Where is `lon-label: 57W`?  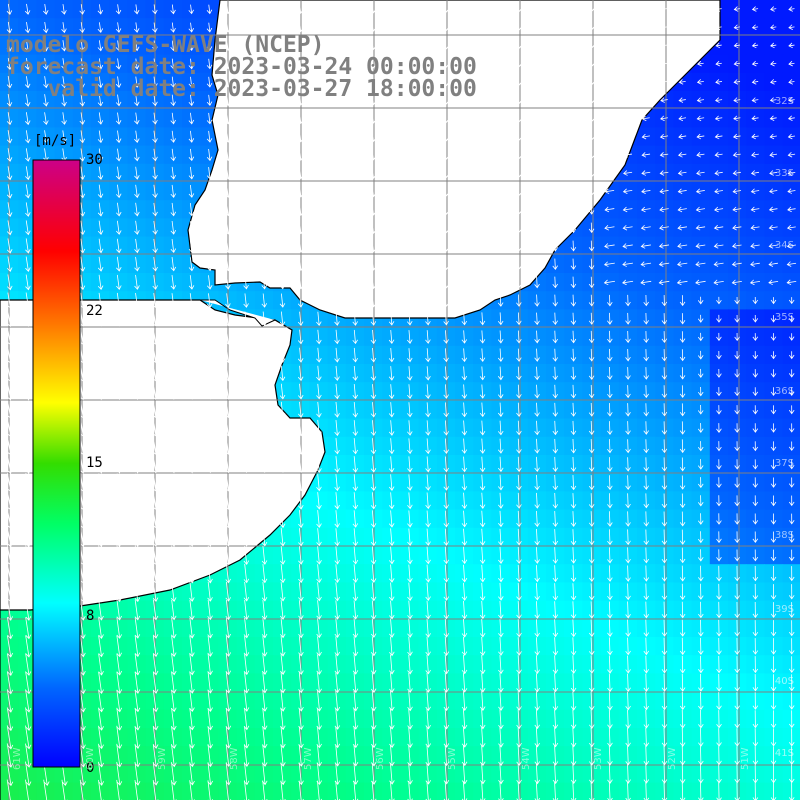
lon-label: 57W is located at coordinates (308, 758).